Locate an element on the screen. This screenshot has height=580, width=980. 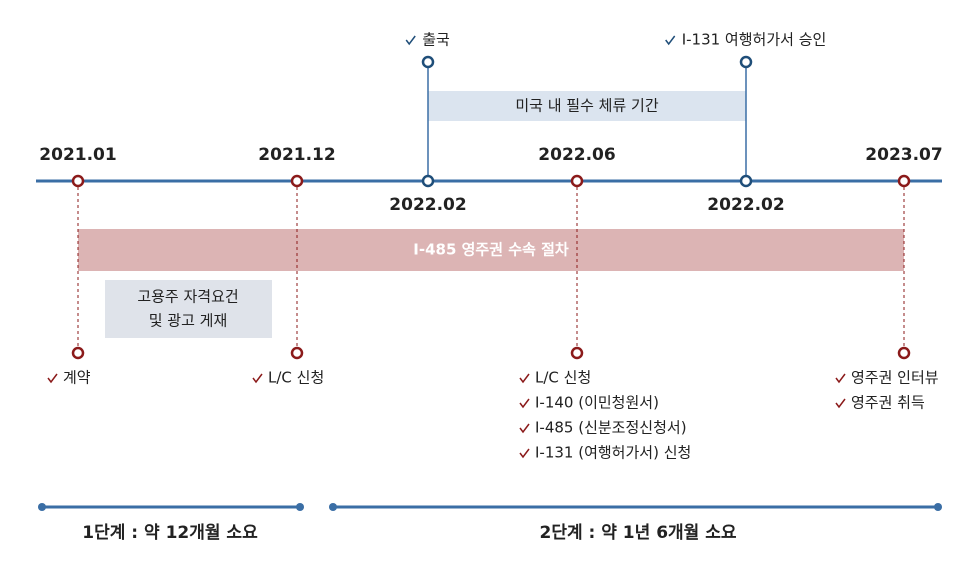
date-label: 2021.01 is located at coordinates (77, 155).